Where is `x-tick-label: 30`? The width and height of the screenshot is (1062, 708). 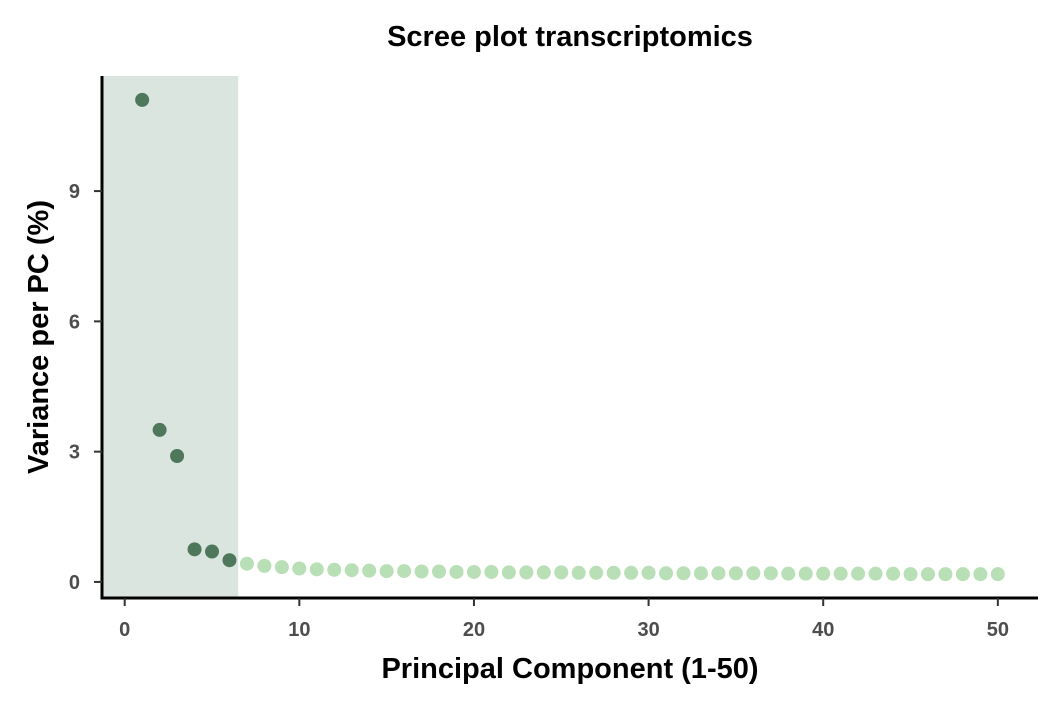 x-tick-label: 30 is located at coordinates (648, 630).